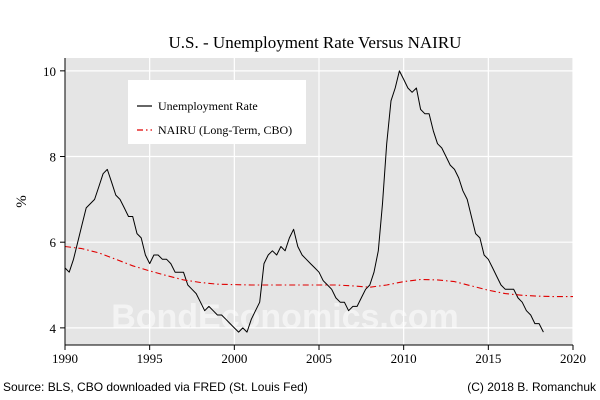 Image resolution: width=600 pixels, height=400 pixels. I want to click on x-axis: 1990 1995 2000 2005 2010 2015 2020, so click(319, 355).